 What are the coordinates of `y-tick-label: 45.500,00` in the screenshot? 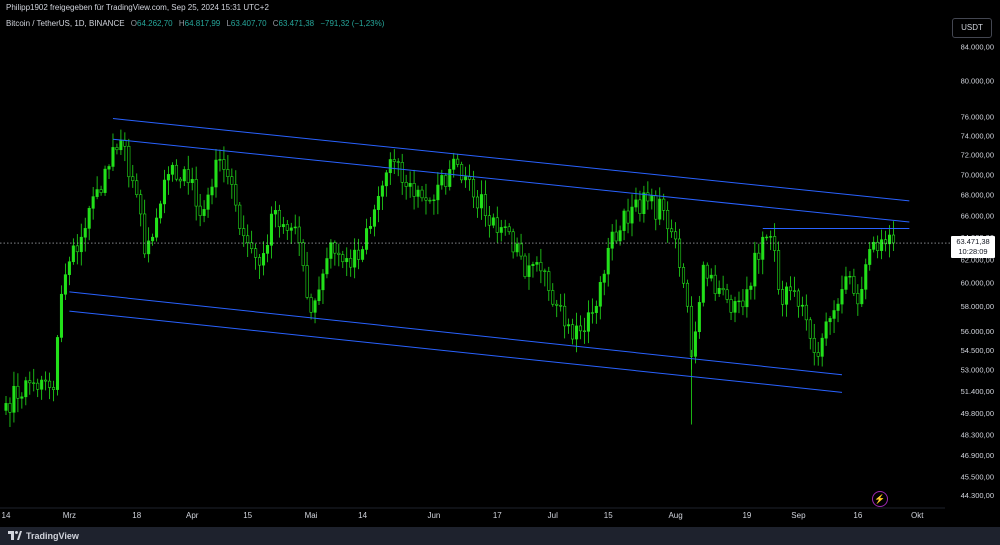 It's located at (977, 476).